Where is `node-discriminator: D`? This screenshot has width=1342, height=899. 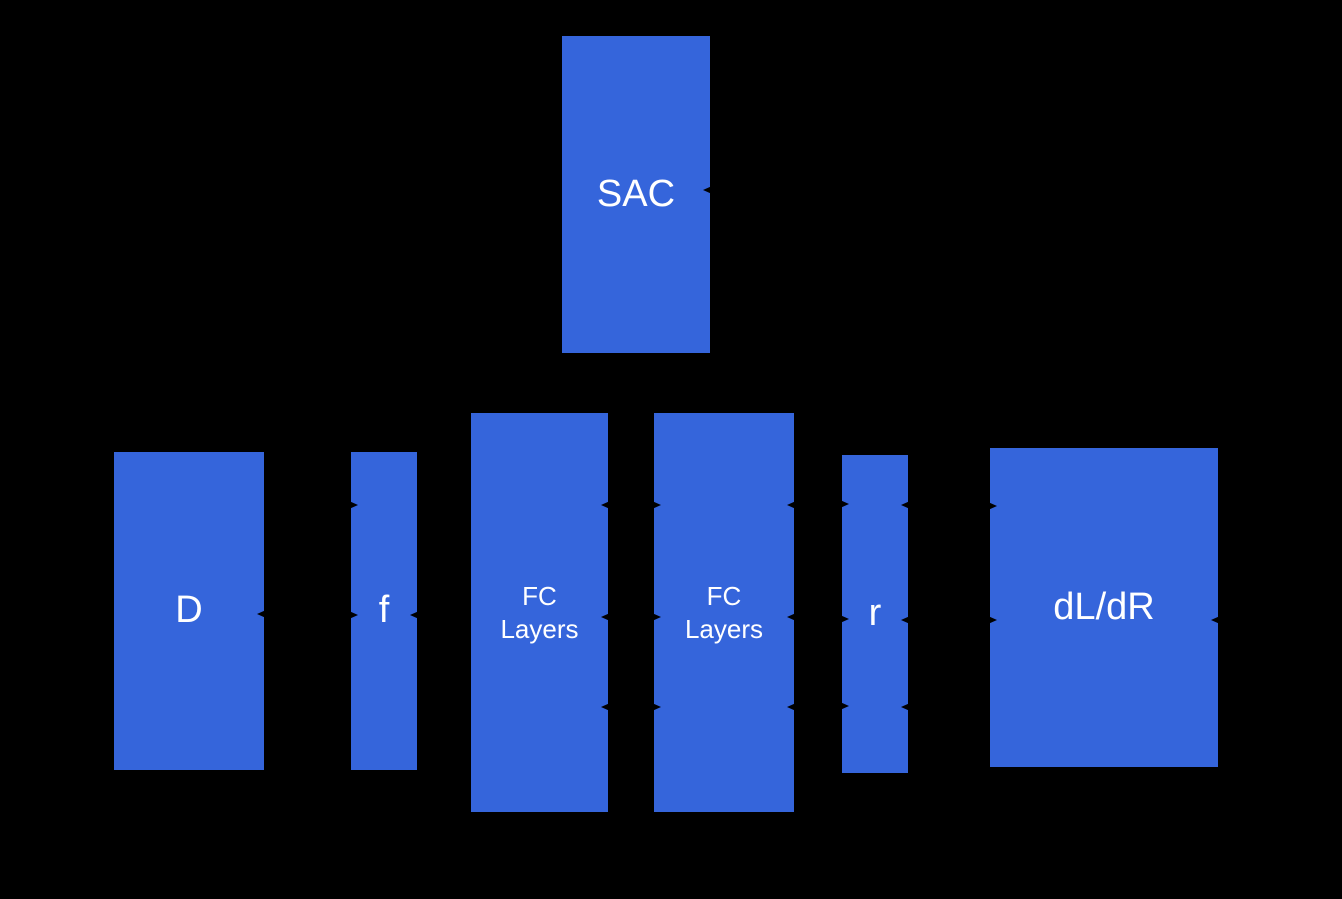 node-discriminator: D is located at coordinates (189, 611).